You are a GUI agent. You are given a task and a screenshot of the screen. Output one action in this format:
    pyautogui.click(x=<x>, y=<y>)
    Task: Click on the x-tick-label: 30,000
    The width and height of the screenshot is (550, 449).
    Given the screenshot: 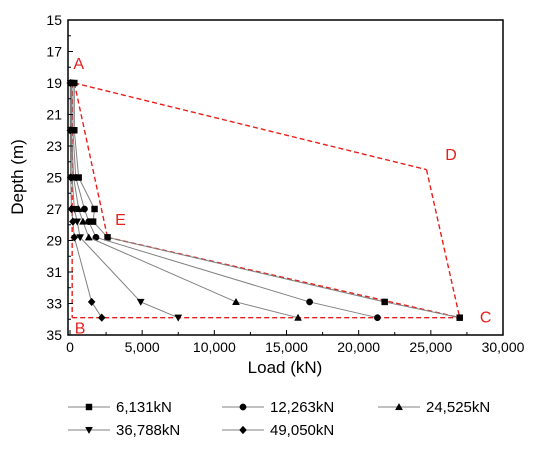 What is the action you would take?
    pyautogui.click(x=503, y=347)
    